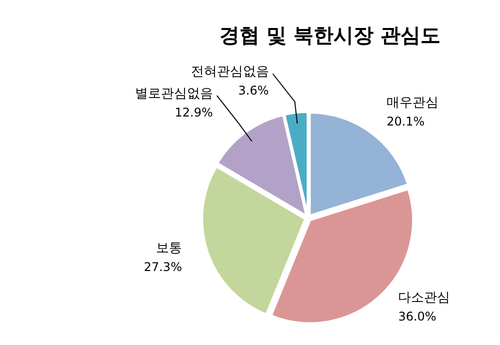 Image resolution: width=500 pixels, height=345 pixels. Describe the element at coordinates (169, 248) in the screenshot. I see `slice-label: 보통` at that location.